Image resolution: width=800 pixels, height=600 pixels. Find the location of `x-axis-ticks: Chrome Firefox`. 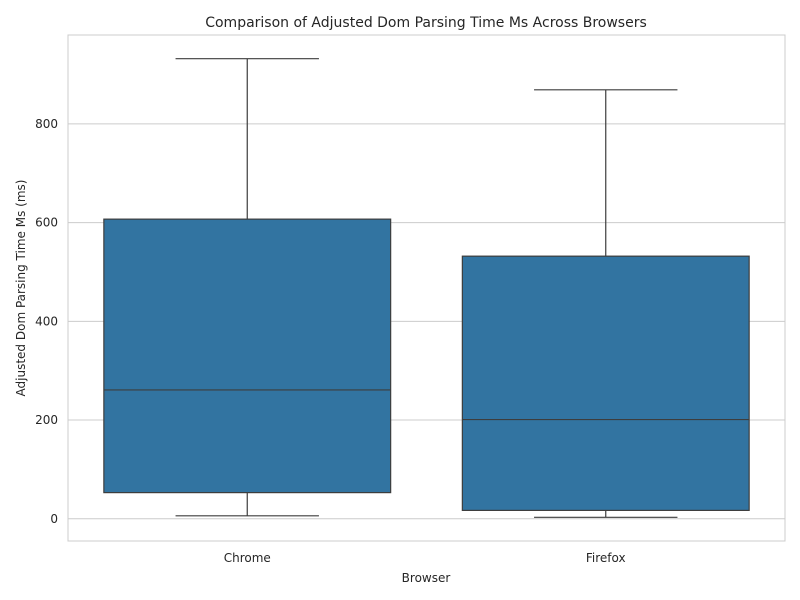

x-axis-ticks: Chrome Firefox is located at coordinates (425, 558).